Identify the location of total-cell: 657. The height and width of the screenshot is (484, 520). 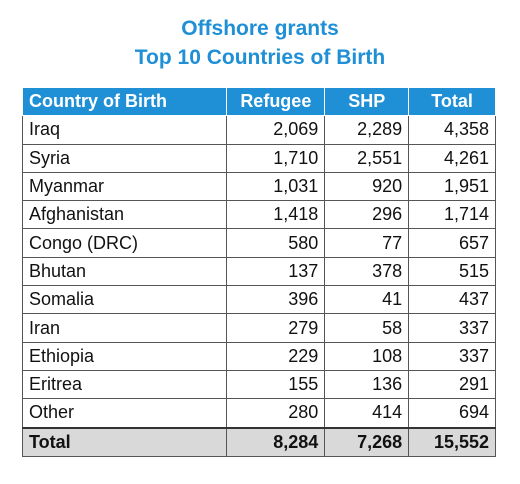
(452, 243).